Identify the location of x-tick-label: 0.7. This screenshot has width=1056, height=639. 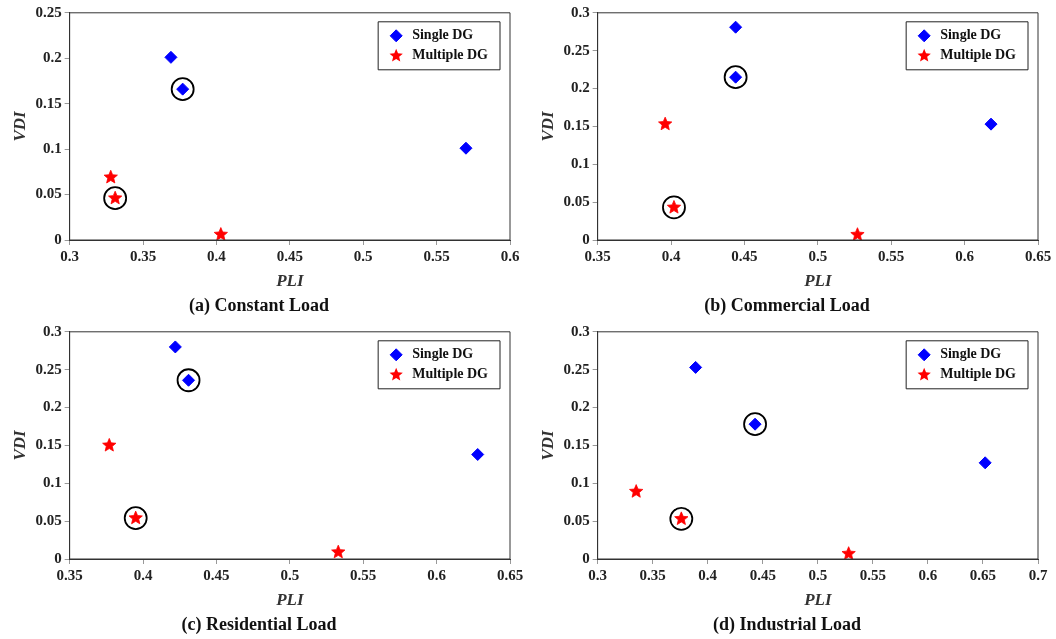
(1038, 574).